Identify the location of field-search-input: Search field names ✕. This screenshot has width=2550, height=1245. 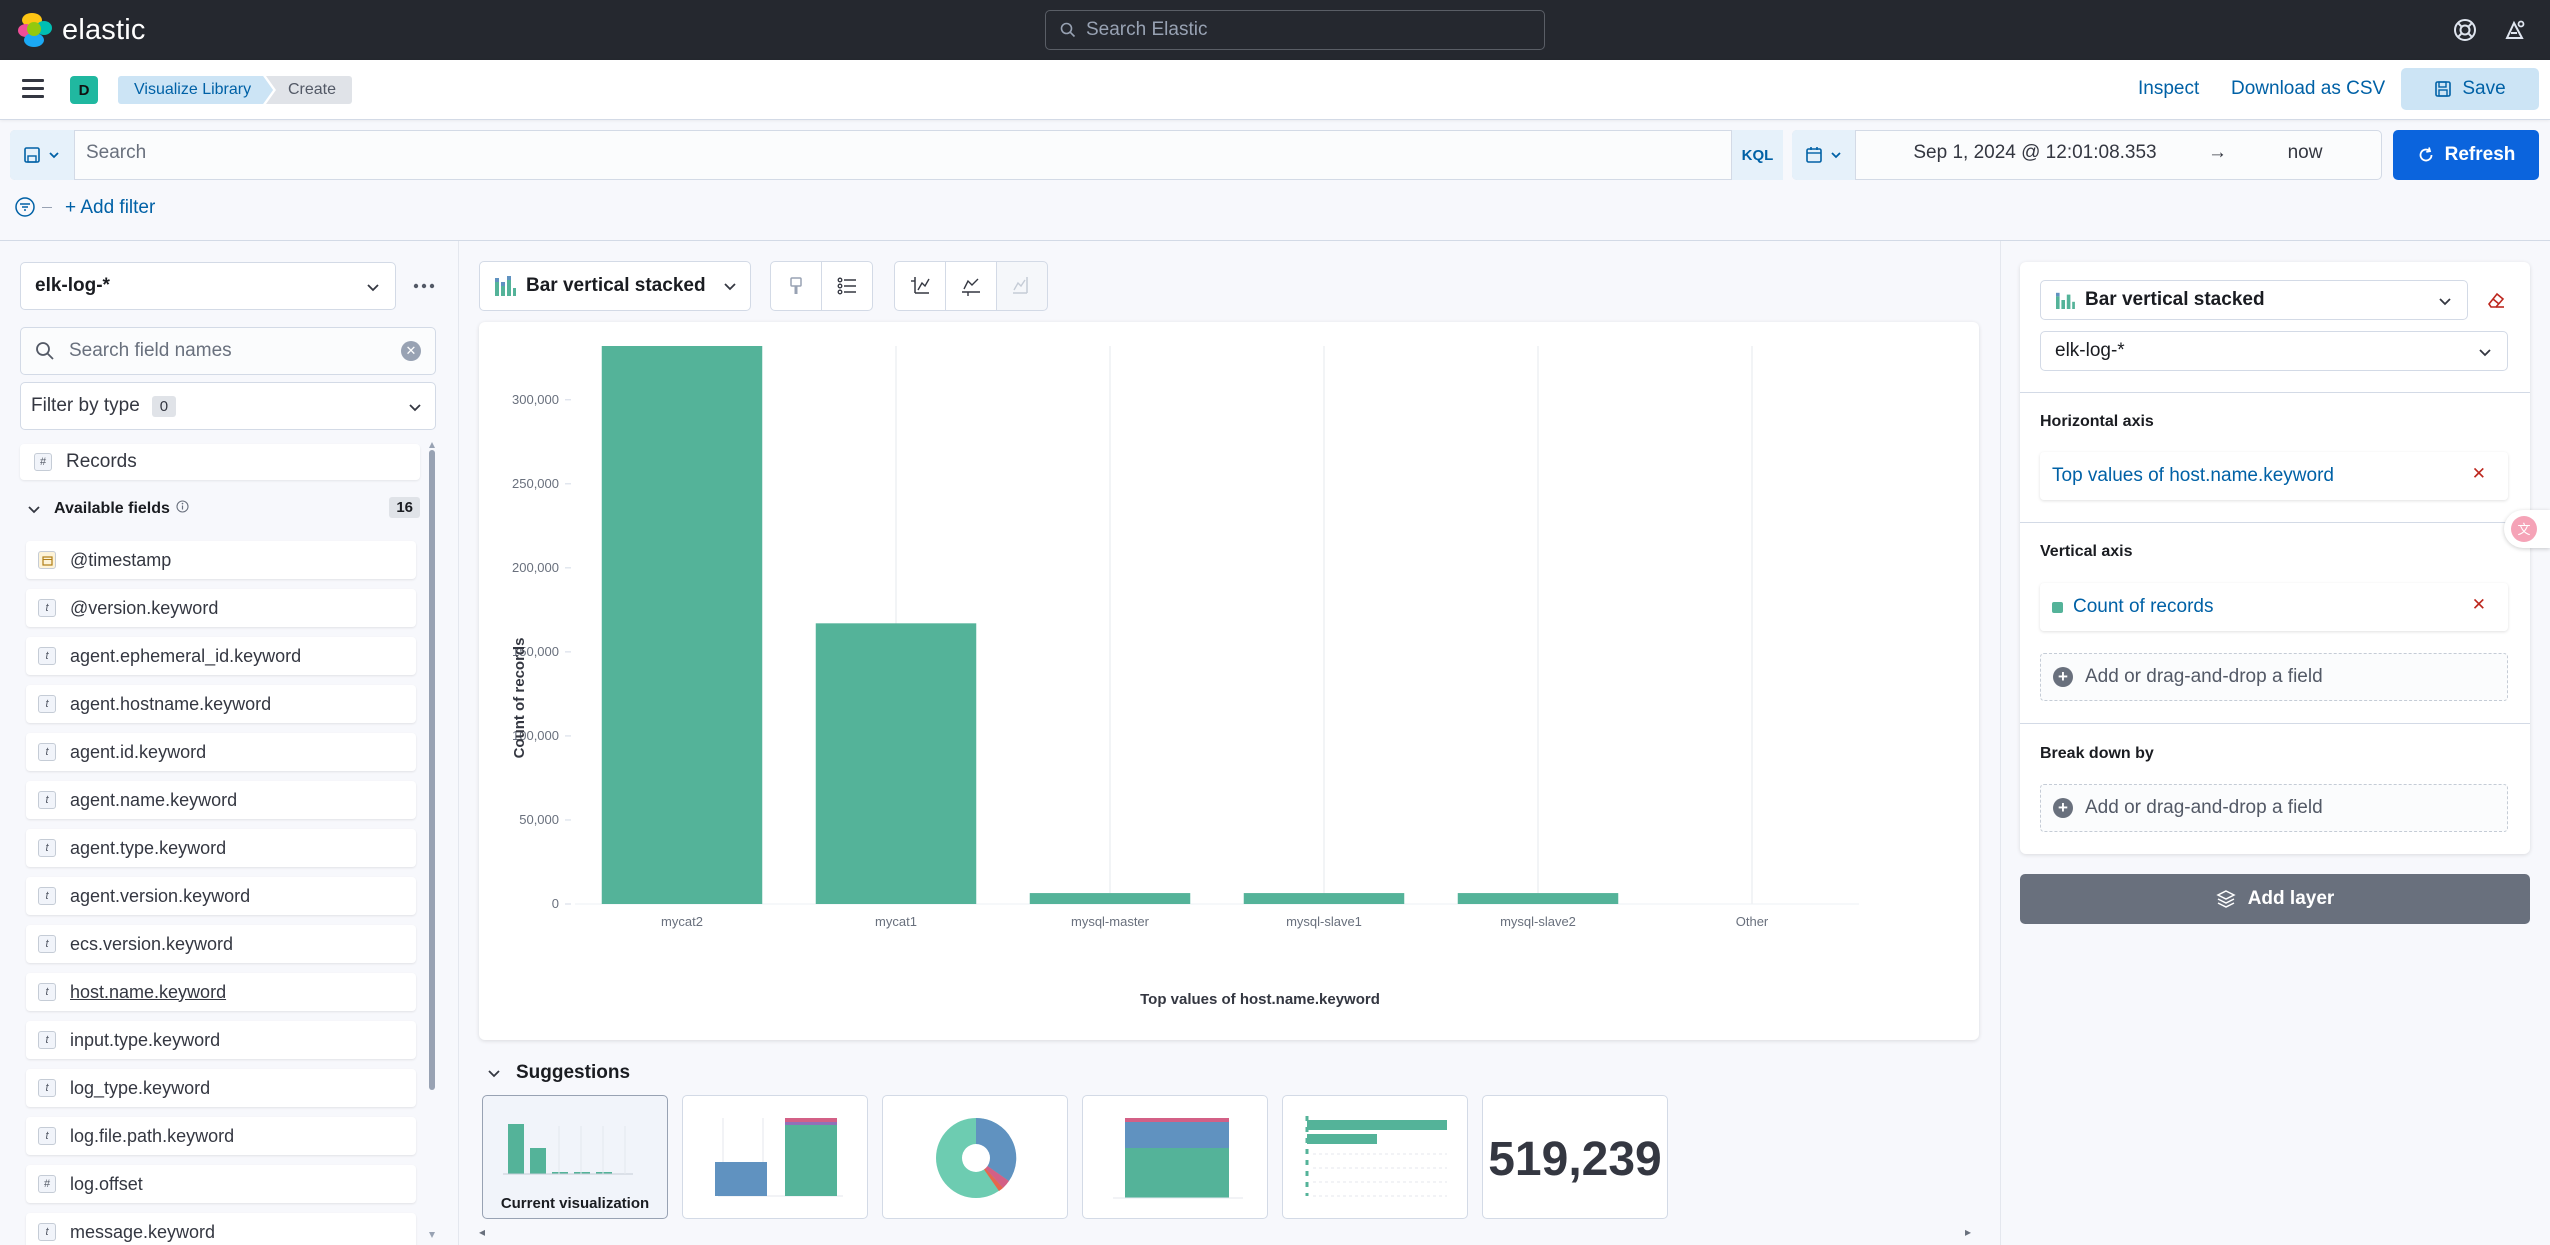
(228, 351).